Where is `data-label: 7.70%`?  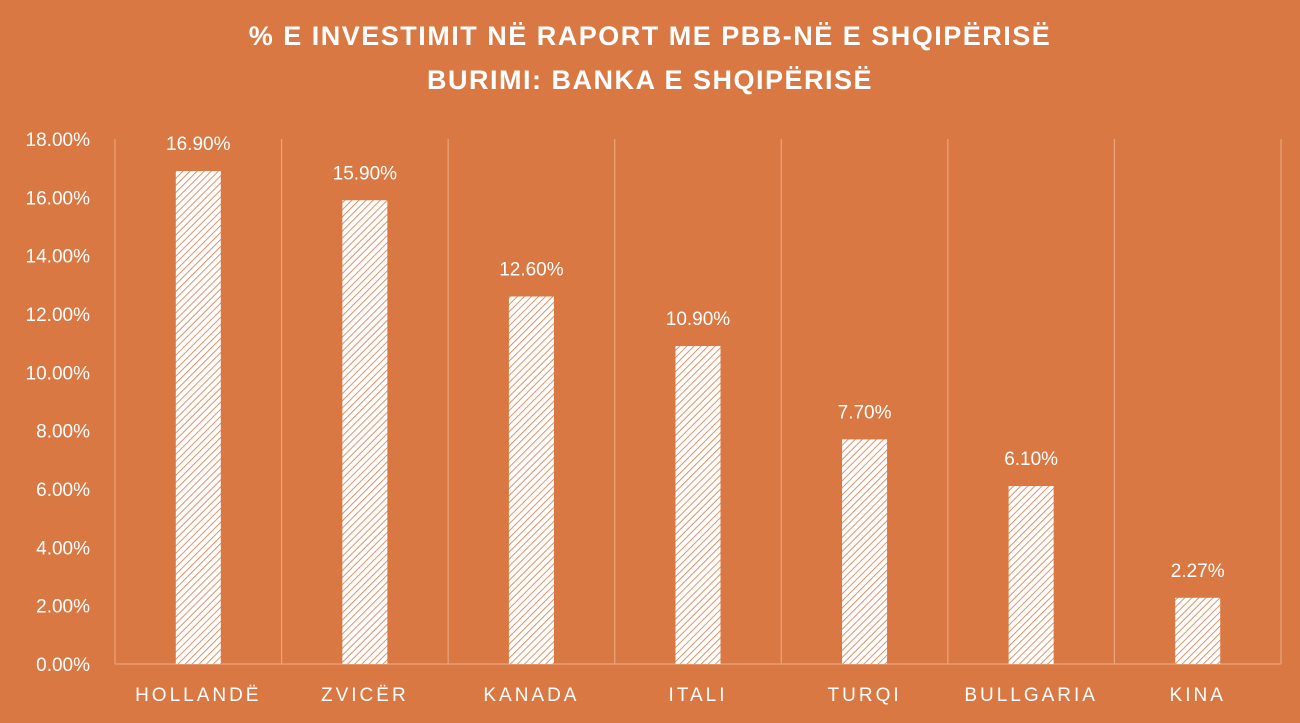 data-label: 7.70% is located at coordinates (865, 412).